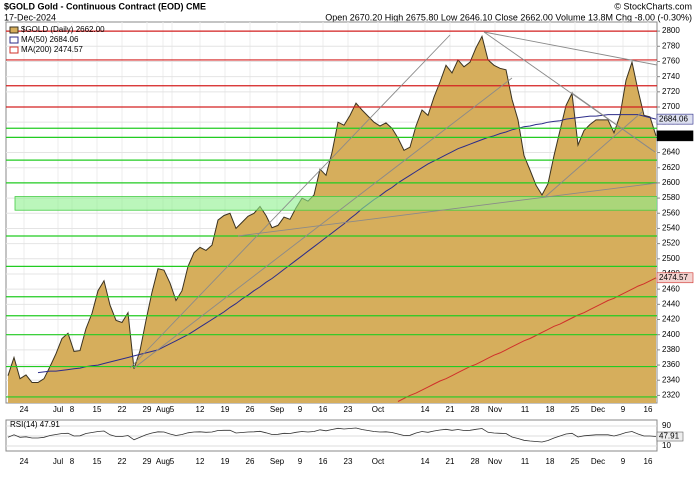 The width and height of the screenshot is (696, 478). What do you see at coordinates (653, 6) in the screenshot?
I see `credit: © StockCharts.com` at bounding box center [653, 6].